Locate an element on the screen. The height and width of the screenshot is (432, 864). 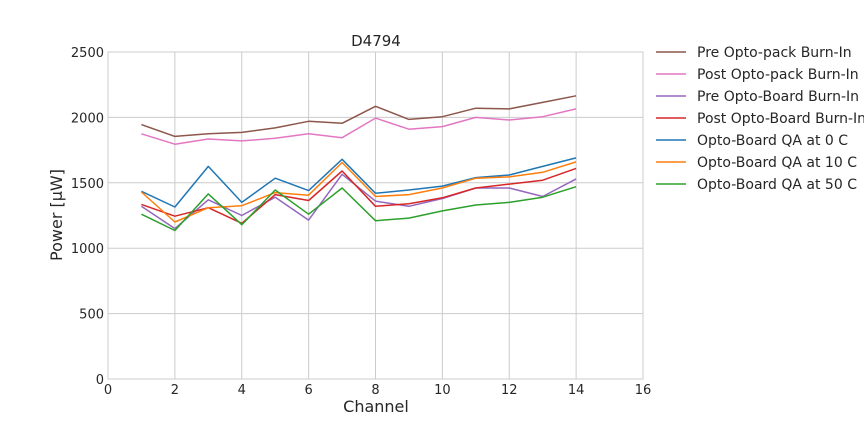
legend-label: Opto-Board QA at 0 C is located at coordinates (772, 141).